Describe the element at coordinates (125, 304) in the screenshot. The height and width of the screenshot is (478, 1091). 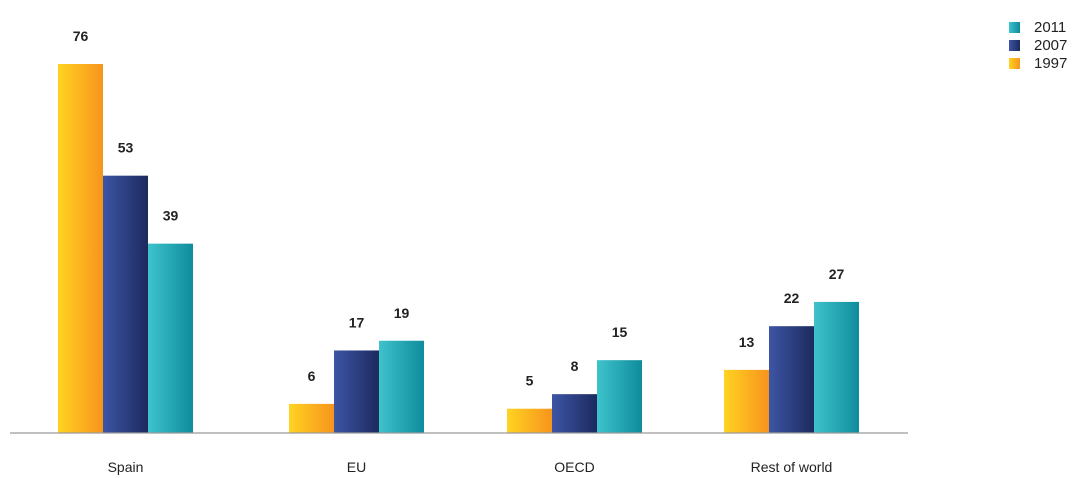
I see `bar-spain-2007` at that location.